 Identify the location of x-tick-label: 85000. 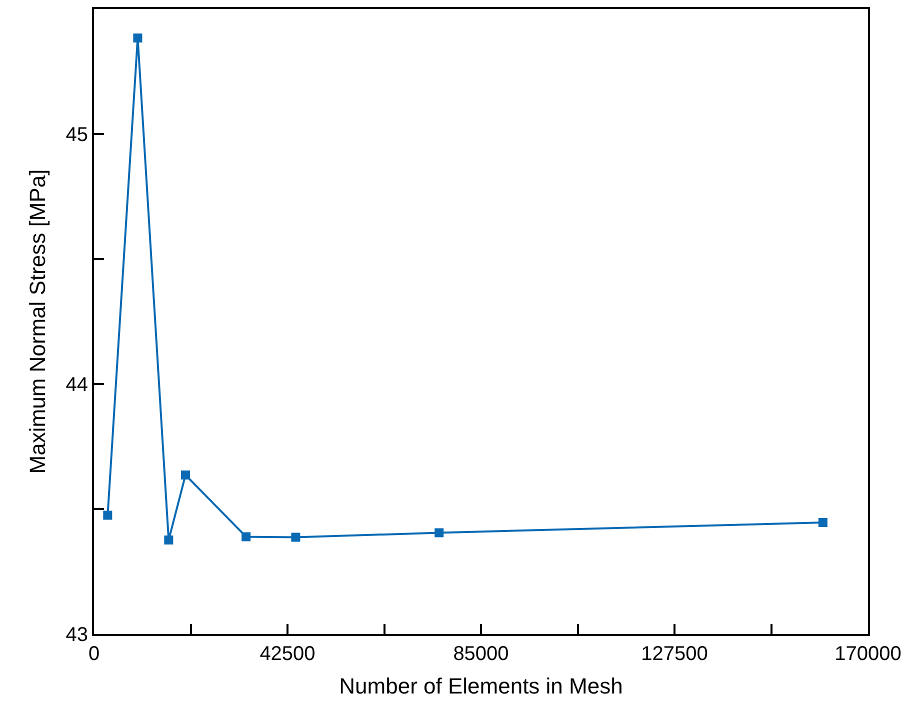
(481, 654).